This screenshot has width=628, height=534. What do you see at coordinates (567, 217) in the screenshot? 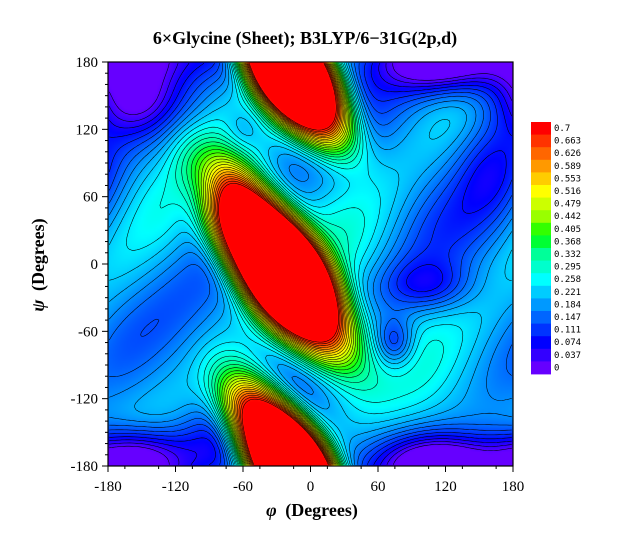
I see `colorbar-label: 0.442` at bounding box center [567, 217].